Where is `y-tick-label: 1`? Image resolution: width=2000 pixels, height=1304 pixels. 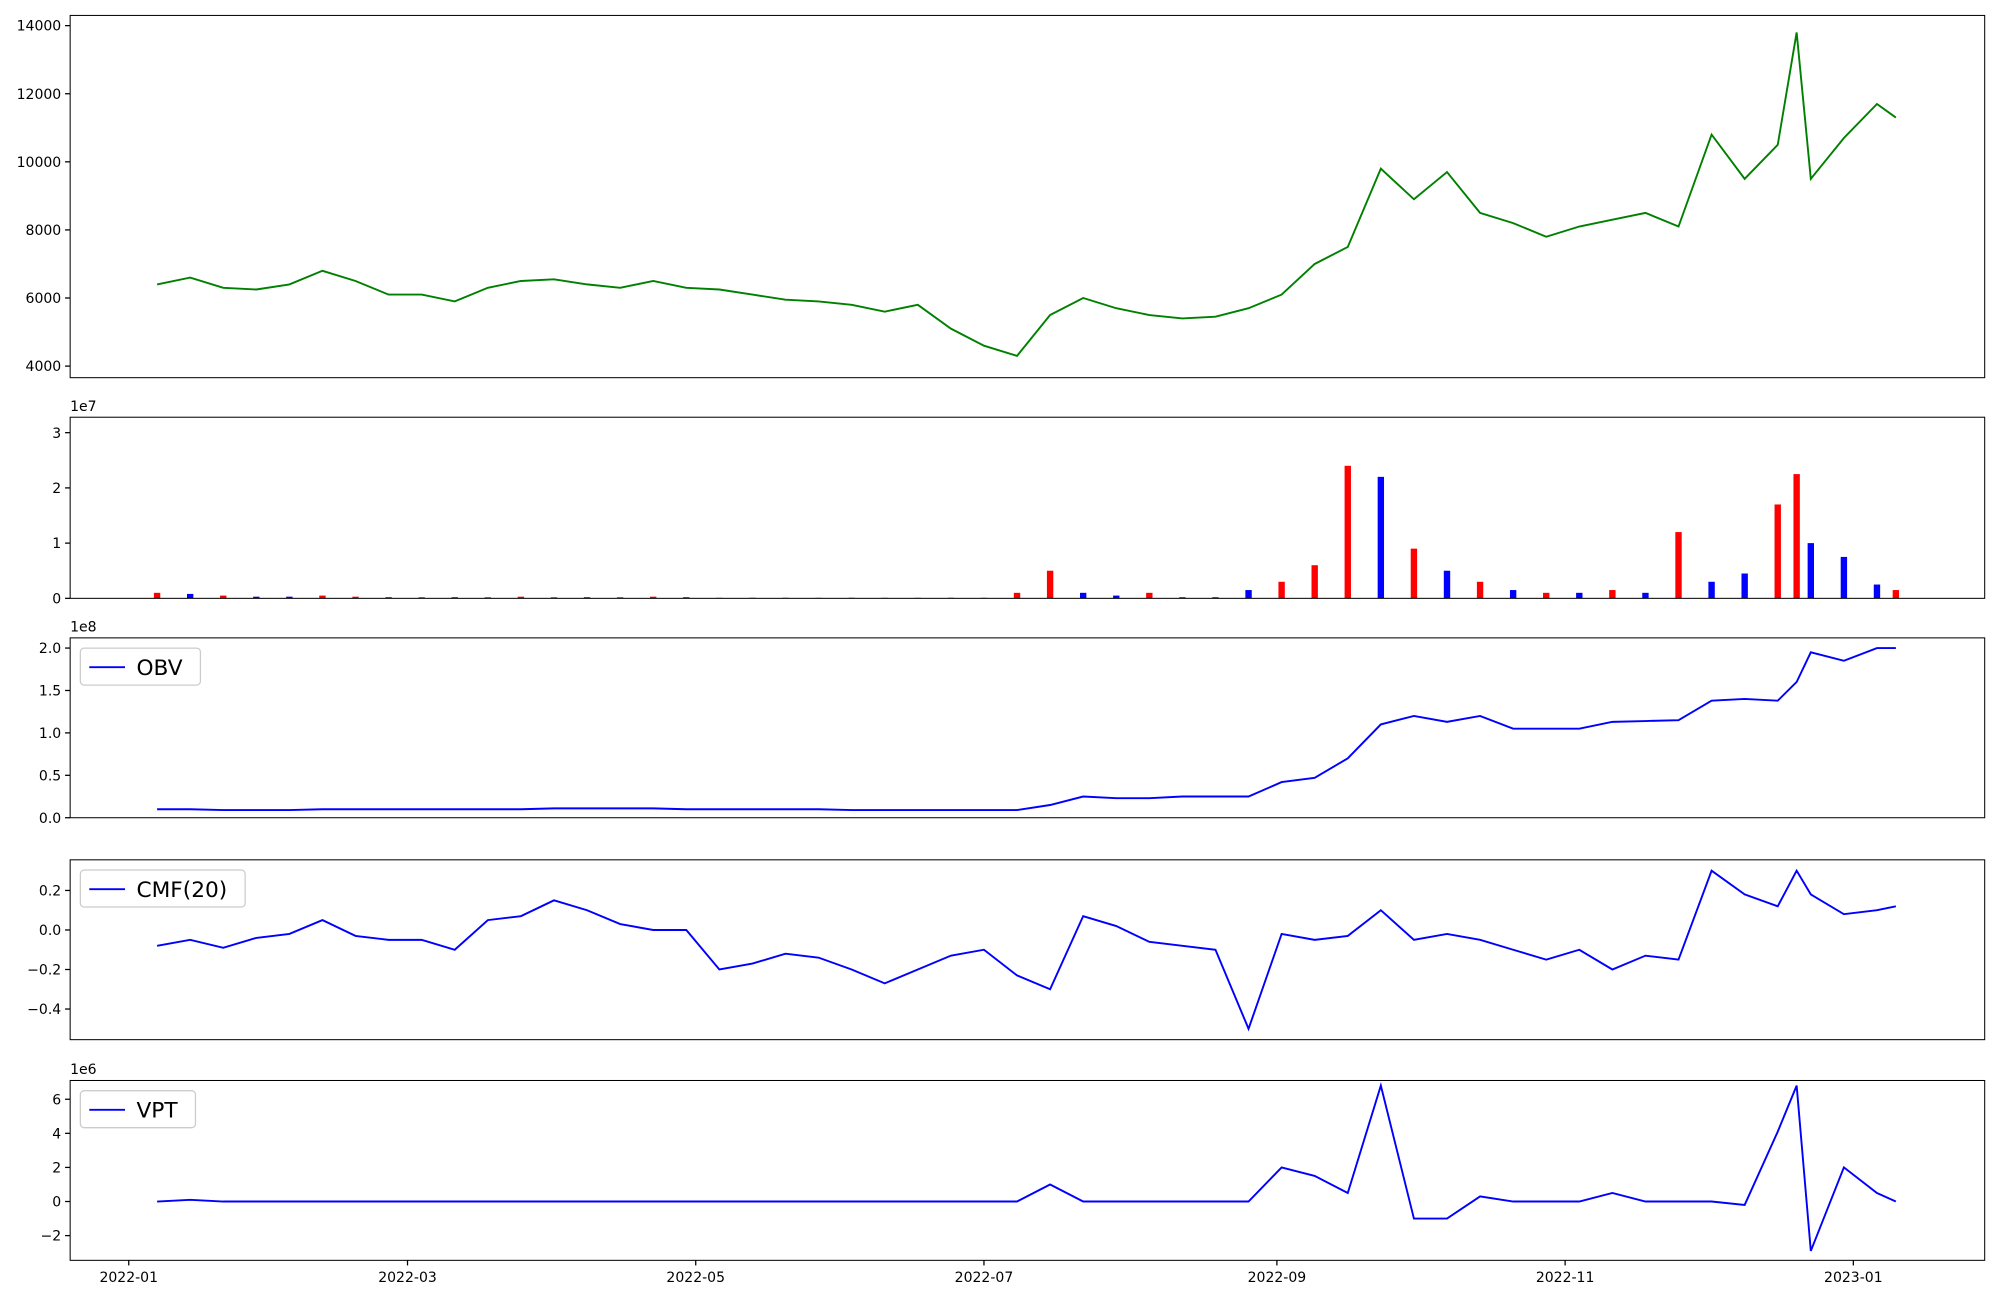 y-tick-label: 1 is located at coordinates (56, 544).